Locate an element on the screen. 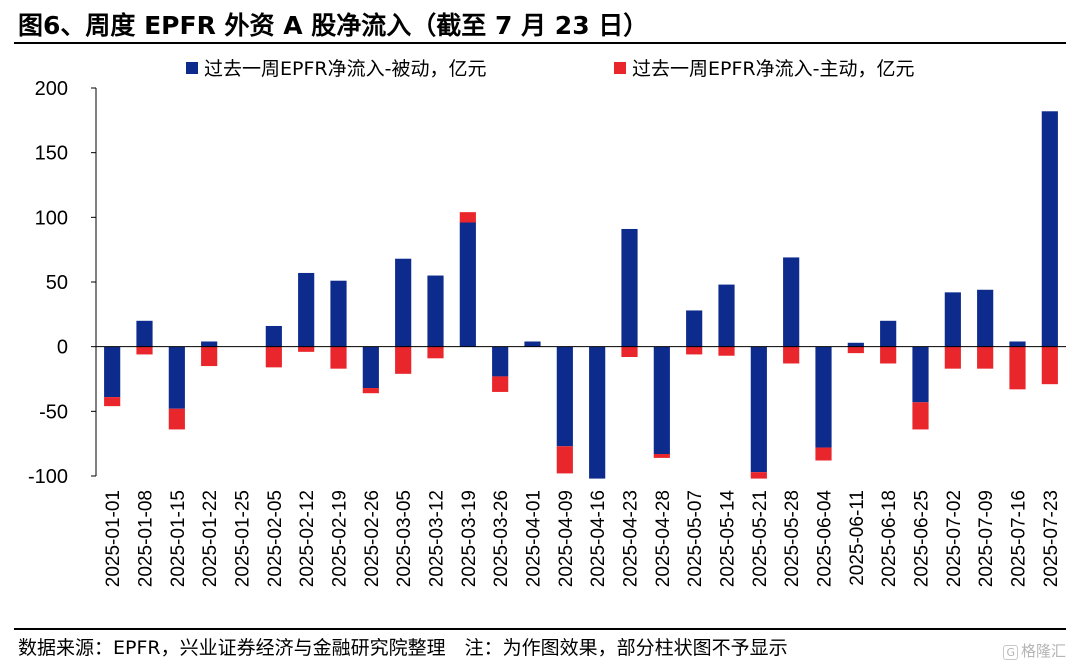 The height and width of the screenshot is (668, 1080). x-tick-label: 2025-03-12 is located at coordinates (437, 538).